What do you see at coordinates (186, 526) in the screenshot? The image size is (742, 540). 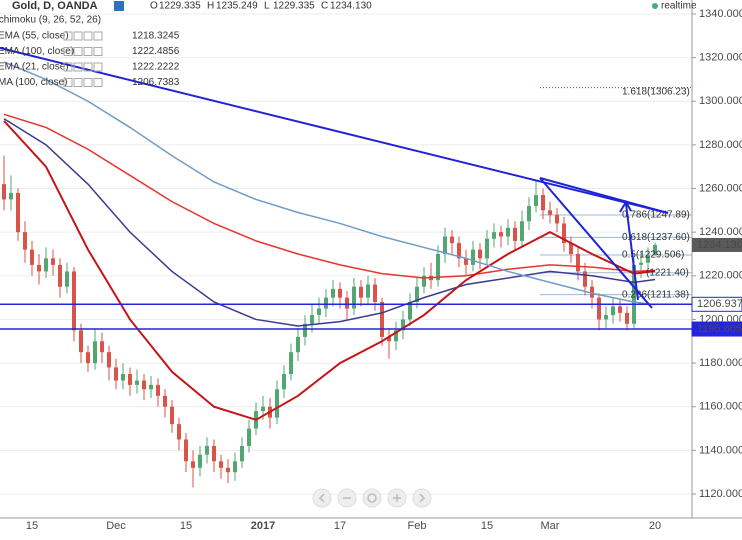 I see `x-tick-label: 15` at bounding box center [186, 526].